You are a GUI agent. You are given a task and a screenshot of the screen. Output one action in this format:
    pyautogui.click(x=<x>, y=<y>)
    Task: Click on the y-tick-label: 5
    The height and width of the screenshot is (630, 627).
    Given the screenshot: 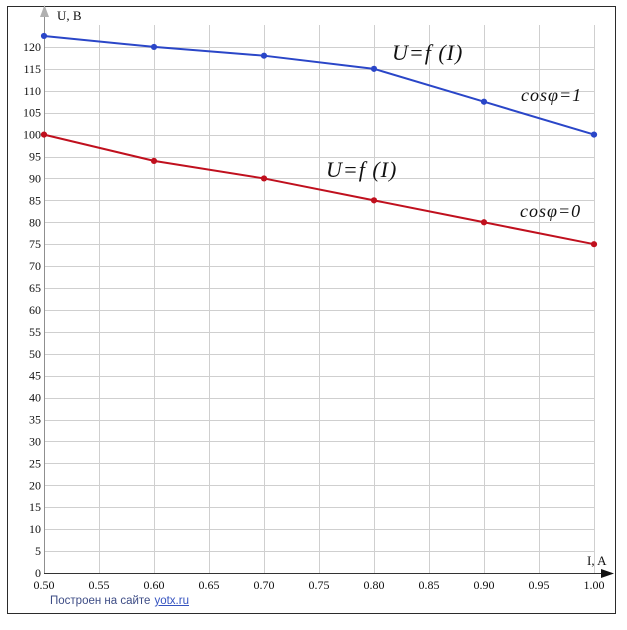 What is the action you would take?
    pyautogui.click(x=38, y=551)
    